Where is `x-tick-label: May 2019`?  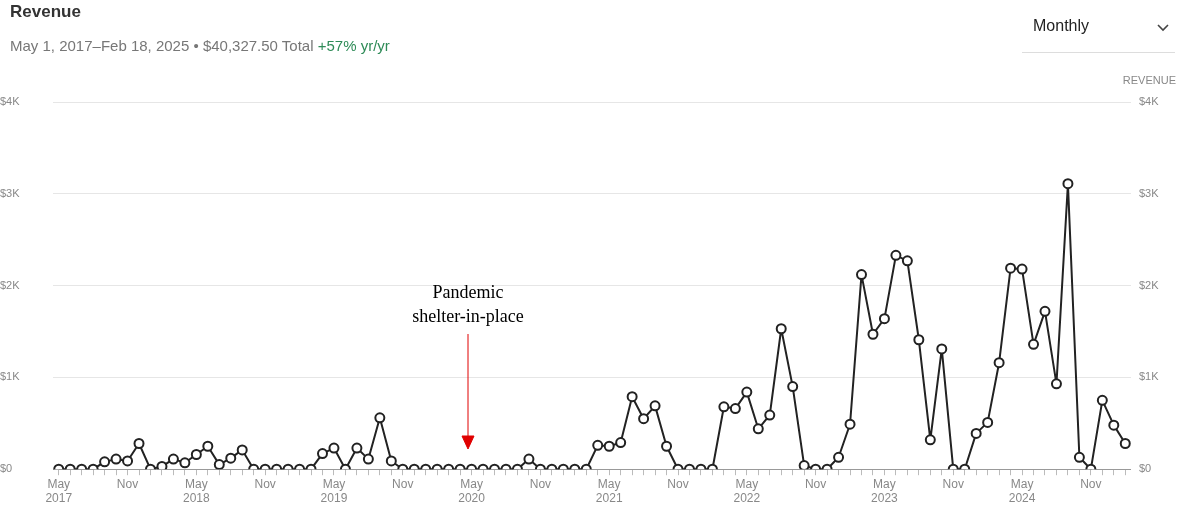
x-tick-label: May 2019 is located at coordinates (334, 491).